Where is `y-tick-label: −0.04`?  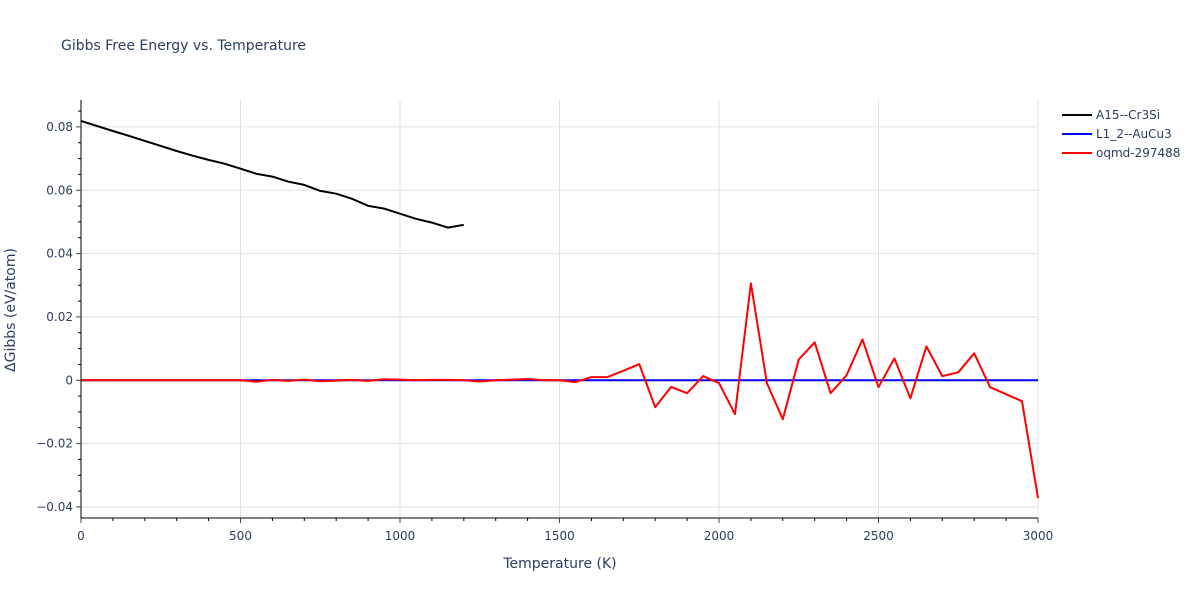
y-tick-label: −0.04 is located at coordinates (54, 507).